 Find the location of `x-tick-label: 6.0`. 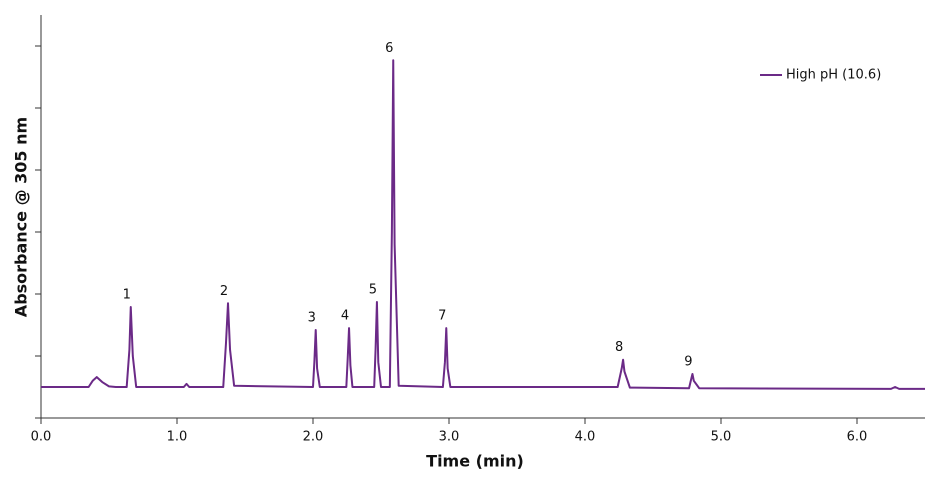

x-tick-label: 6.0 is located at coordinates (857, 437).